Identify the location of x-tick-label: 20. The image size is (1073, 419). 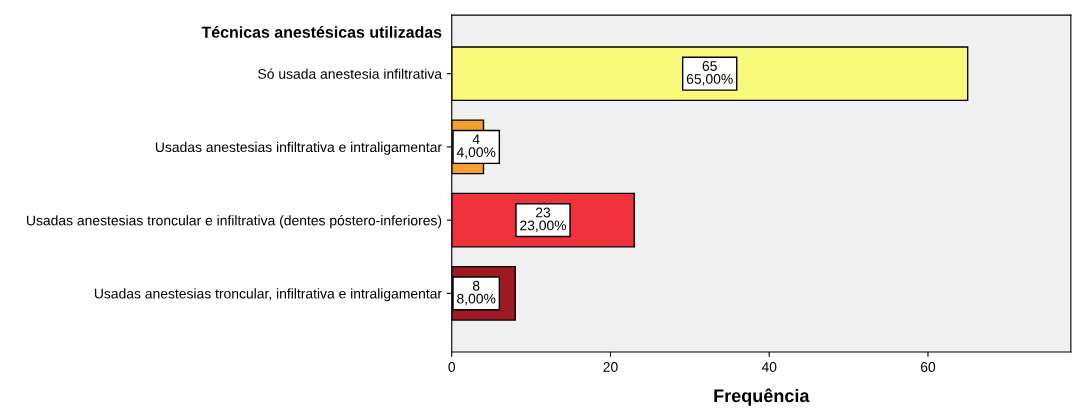
(610, 367).